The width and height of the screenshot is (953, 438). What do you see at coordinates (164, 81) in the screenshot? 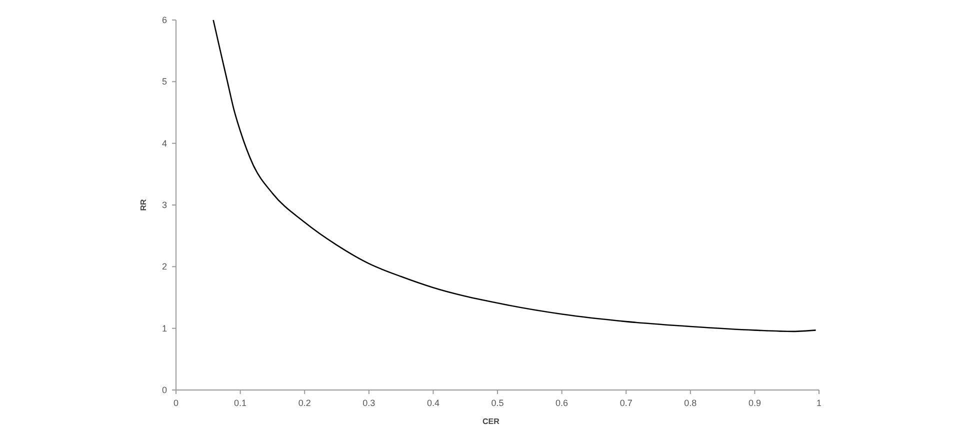
I see `y-tick-label: 5` at bounding box center [164, 81].